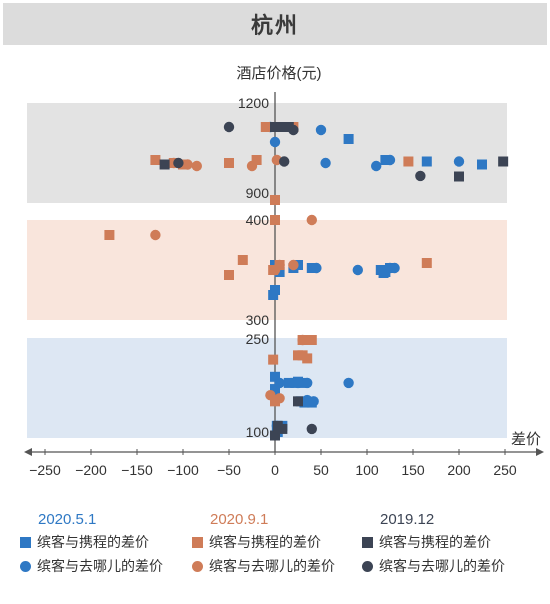  Describe the element at coordinates (459, 470) in the screenshot. I see `x-tick-label: 200` at that location.